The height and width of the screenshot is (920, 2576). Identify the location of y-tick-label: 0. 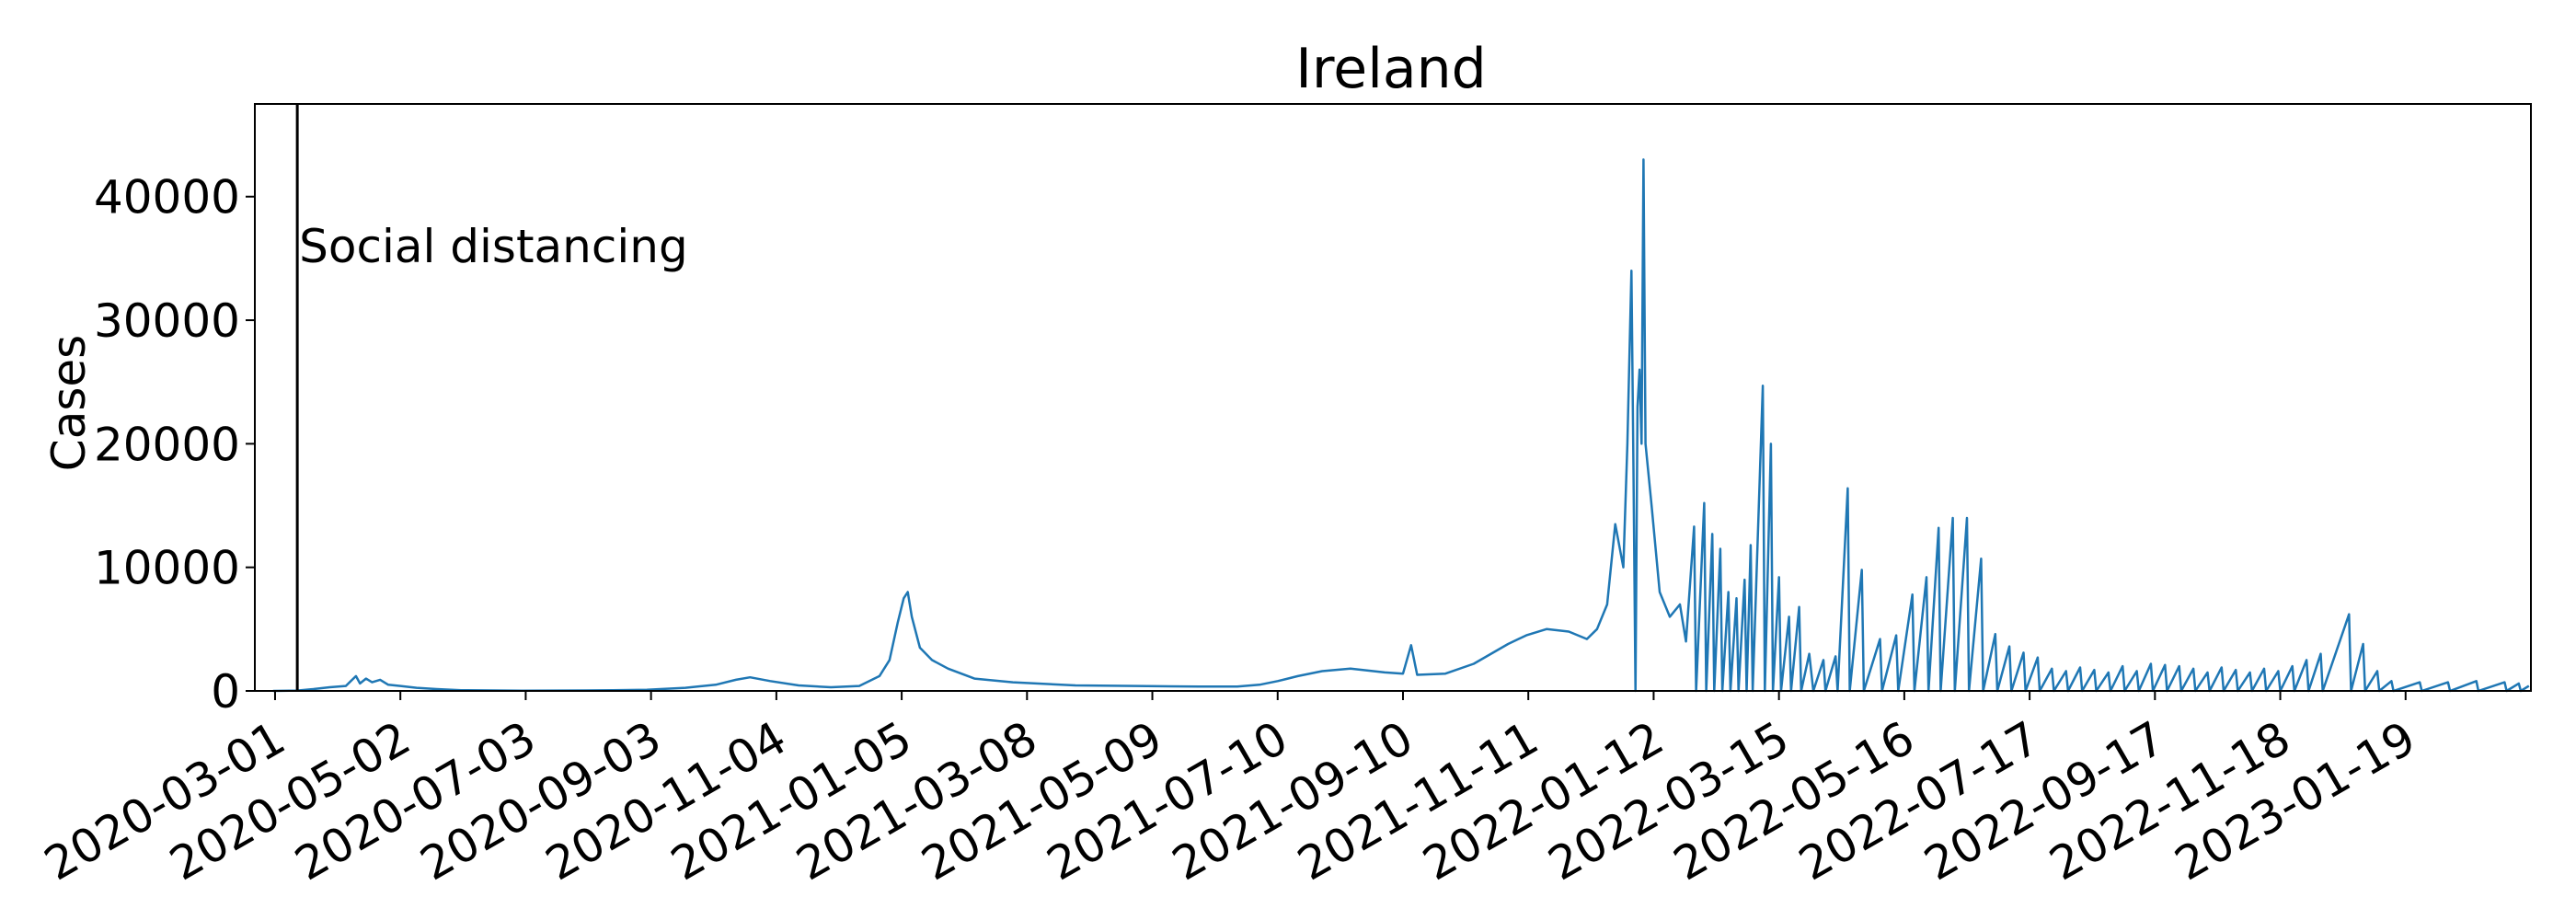
(225, 692).